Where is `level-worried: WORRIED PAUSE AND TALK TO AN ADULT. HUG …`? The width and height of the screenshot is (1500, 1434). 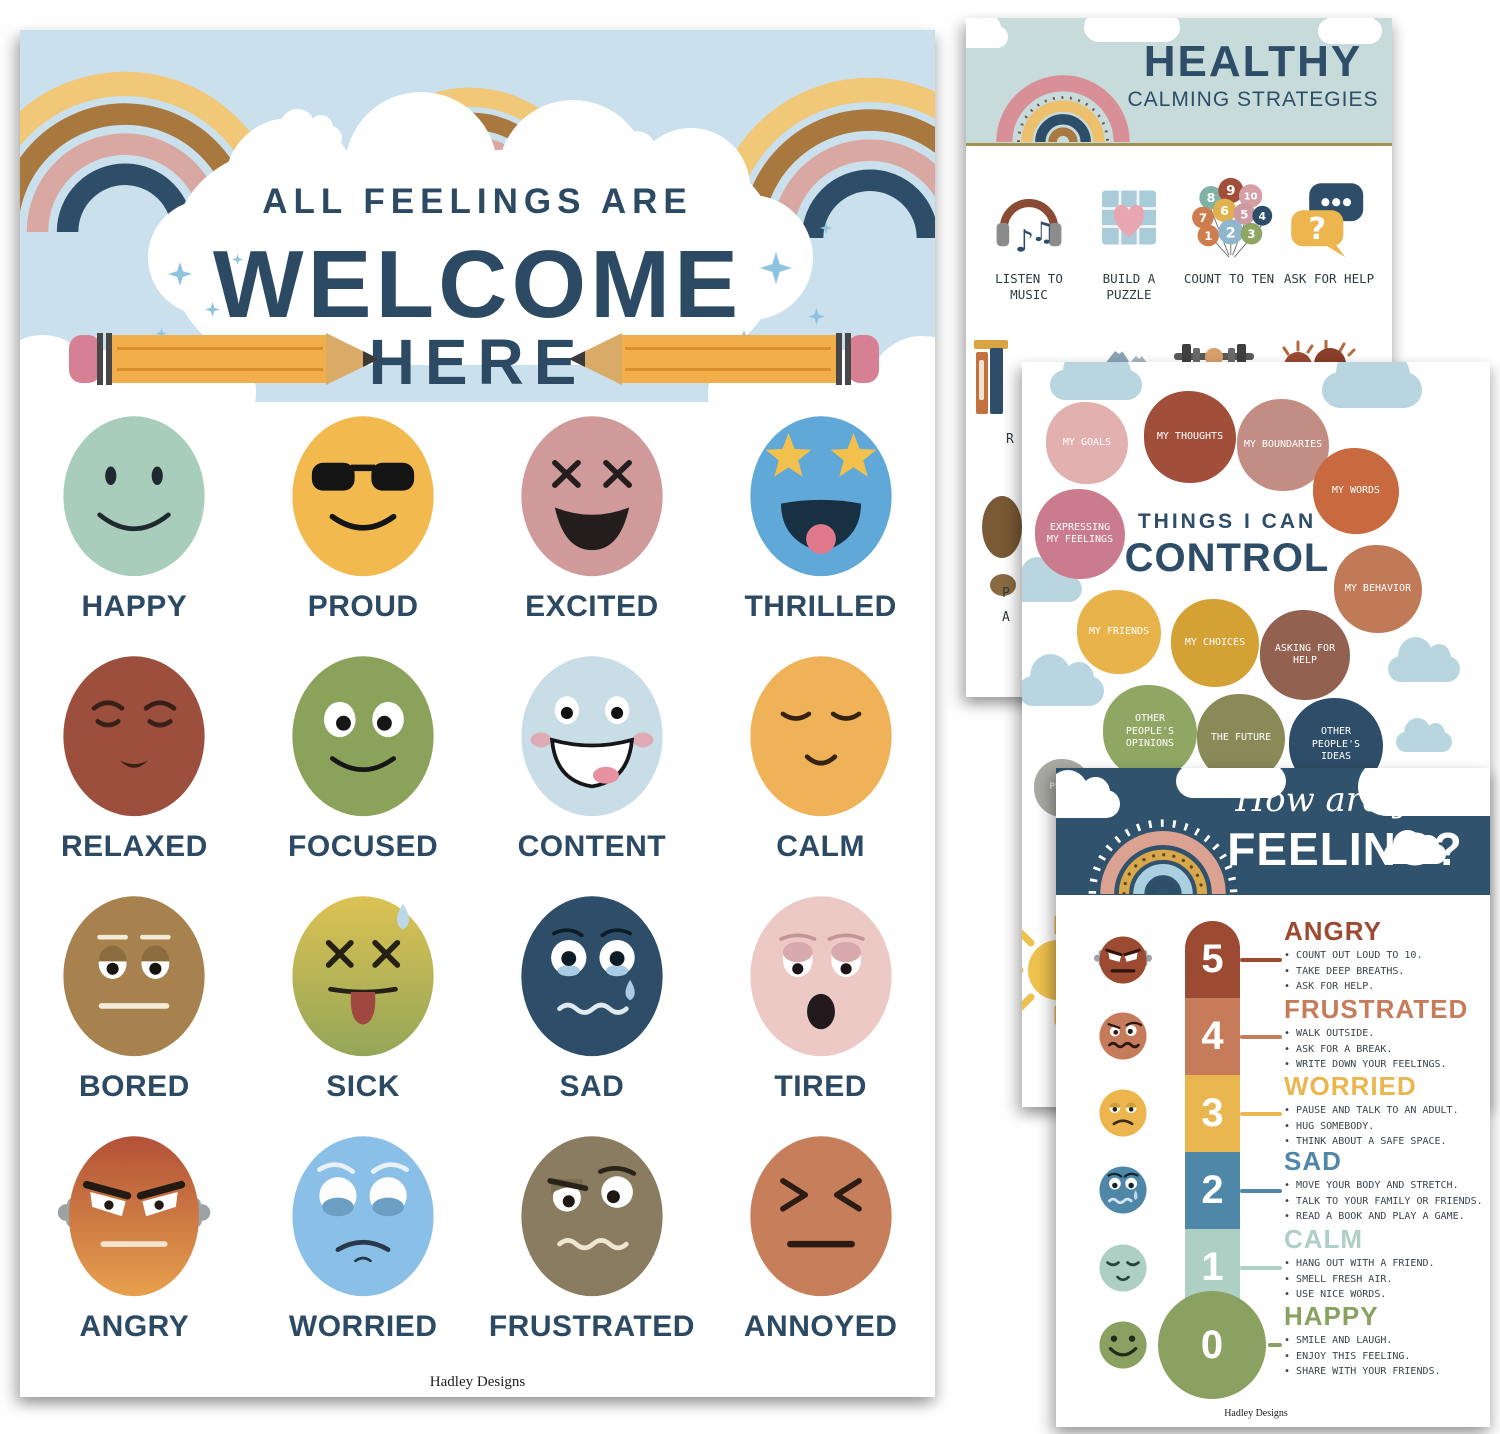
level-worried: WORRIED PAUSE AND TALK TO AN ADULT. HUG … is located at coordinates (1384, 1111).